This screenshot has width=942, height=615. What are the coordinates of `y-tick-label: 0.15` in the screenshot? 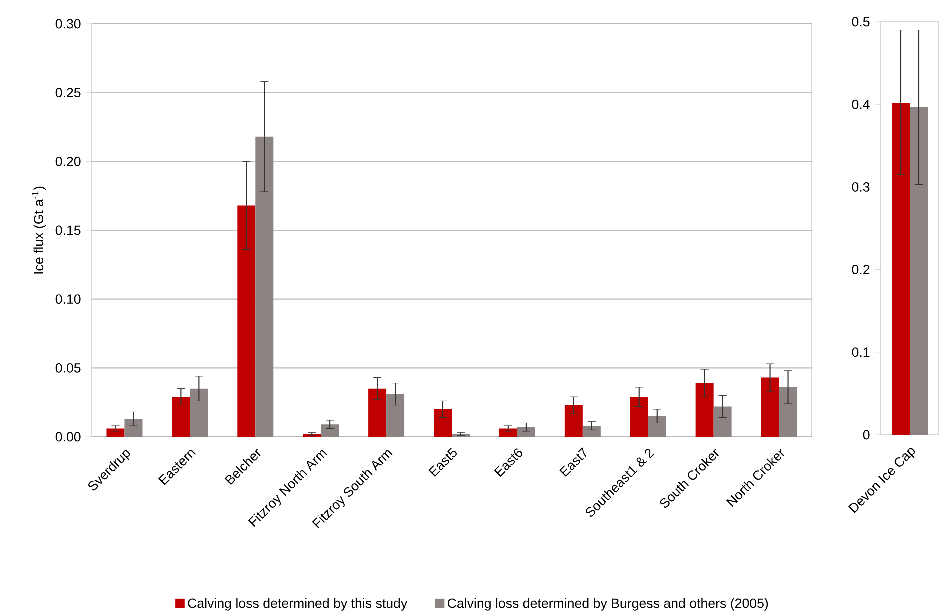 It's located at (68, 231).